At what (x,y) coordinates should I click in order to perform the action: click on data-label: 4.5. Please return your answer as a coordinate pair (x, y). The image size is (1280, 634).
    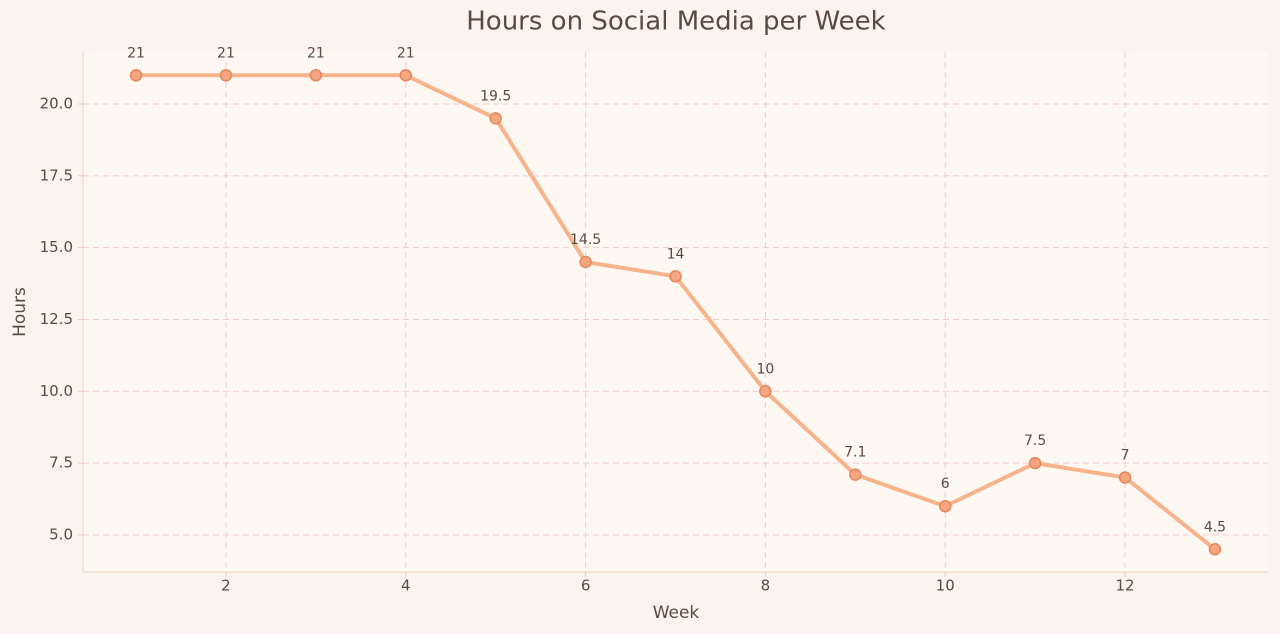
    Looking at the image, I should click on (1215, 527).